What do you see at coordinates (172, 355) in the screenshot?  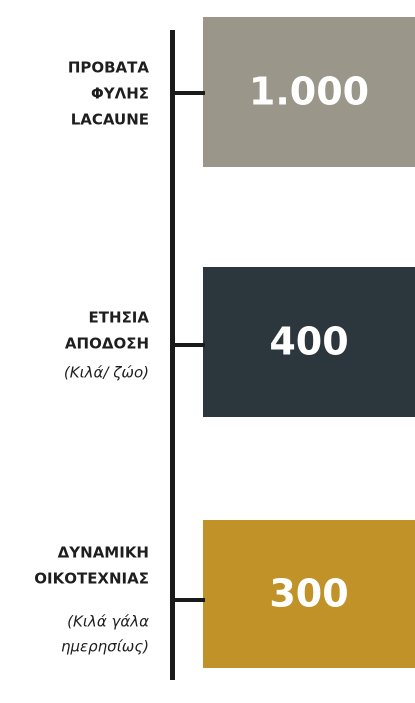 I see `timeline` at bounding box center [172, 355].